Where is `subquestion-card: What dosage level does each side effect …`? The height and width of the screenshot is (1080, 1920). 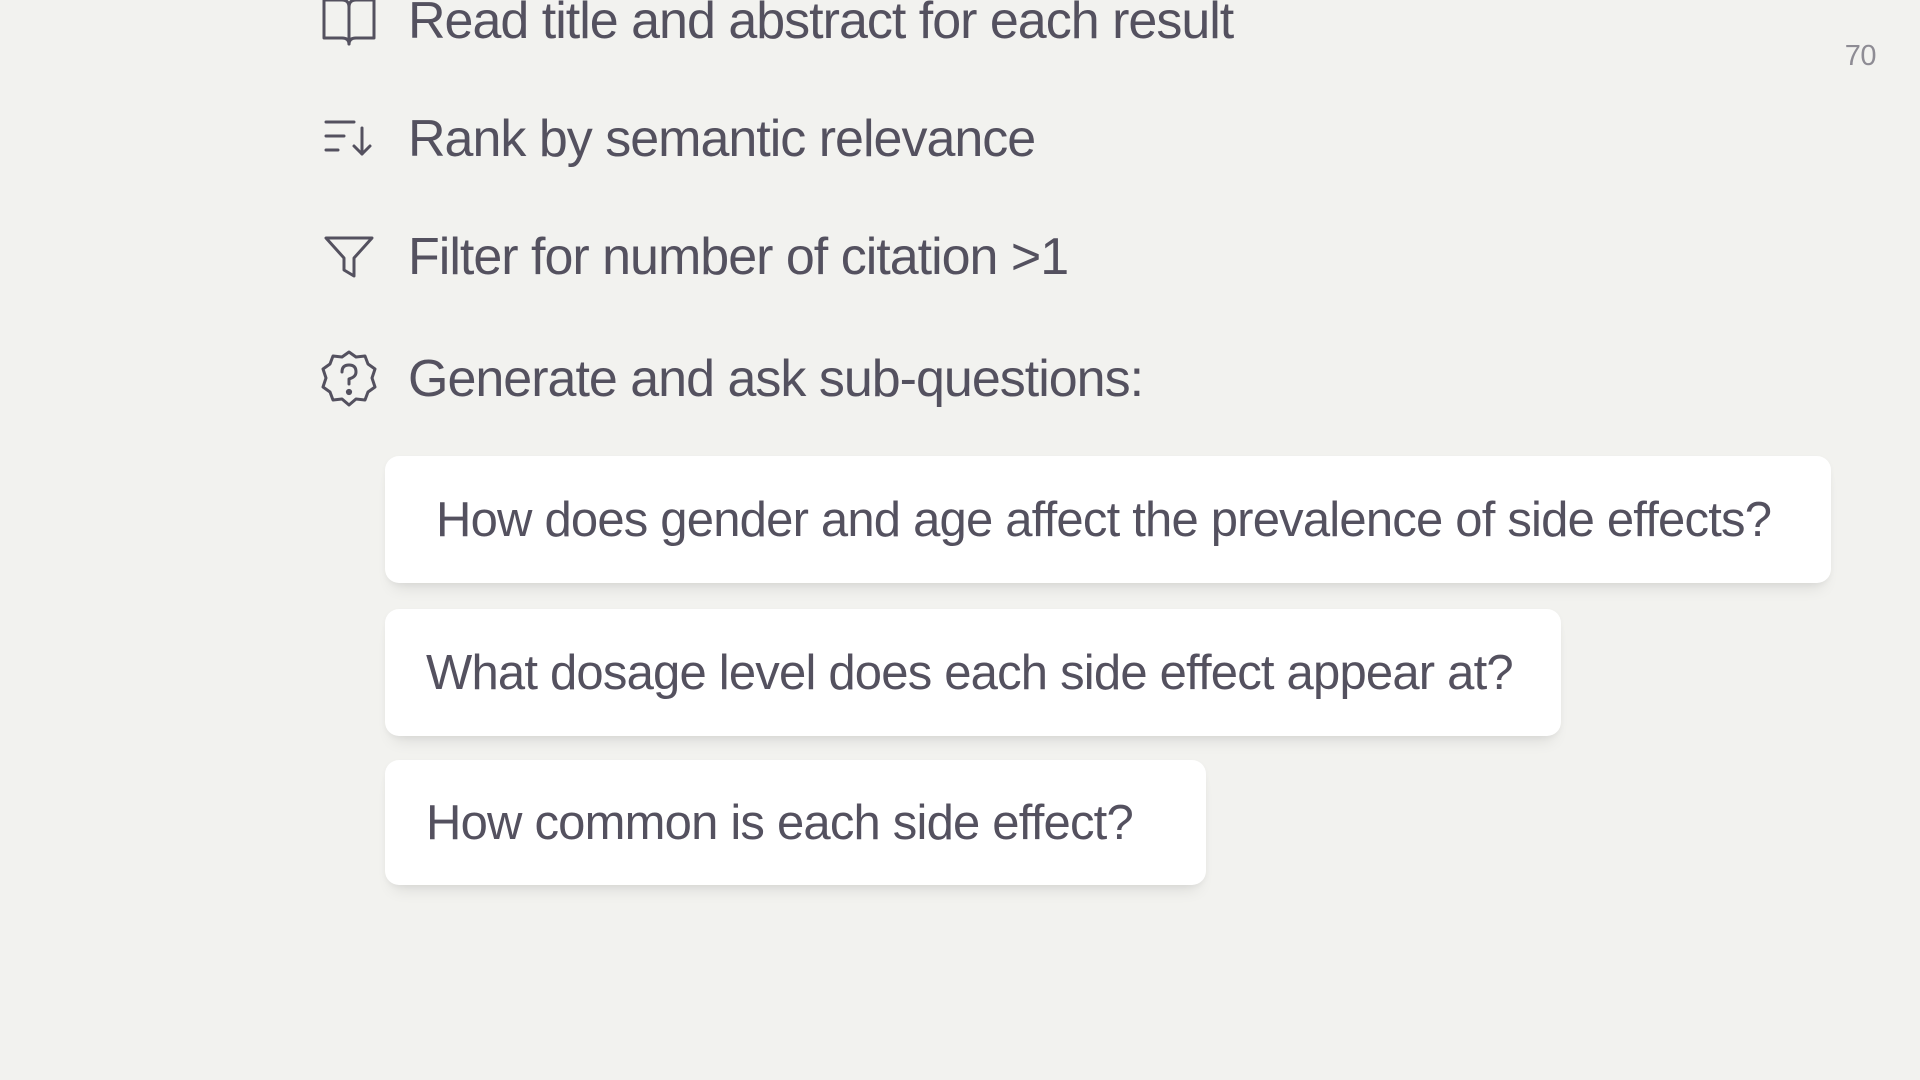
subquestion-card: What dosage level does each side effect … is located at coordinates (973, 672).